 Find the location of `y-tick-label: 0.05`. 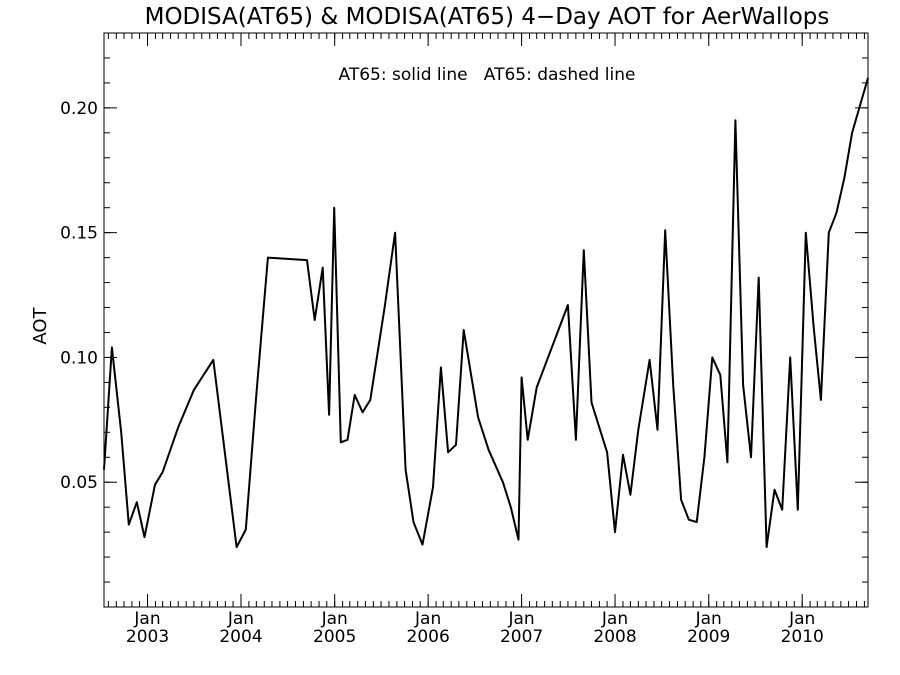

y-tick-label: 0.05 is located at coordinates (79, 483).